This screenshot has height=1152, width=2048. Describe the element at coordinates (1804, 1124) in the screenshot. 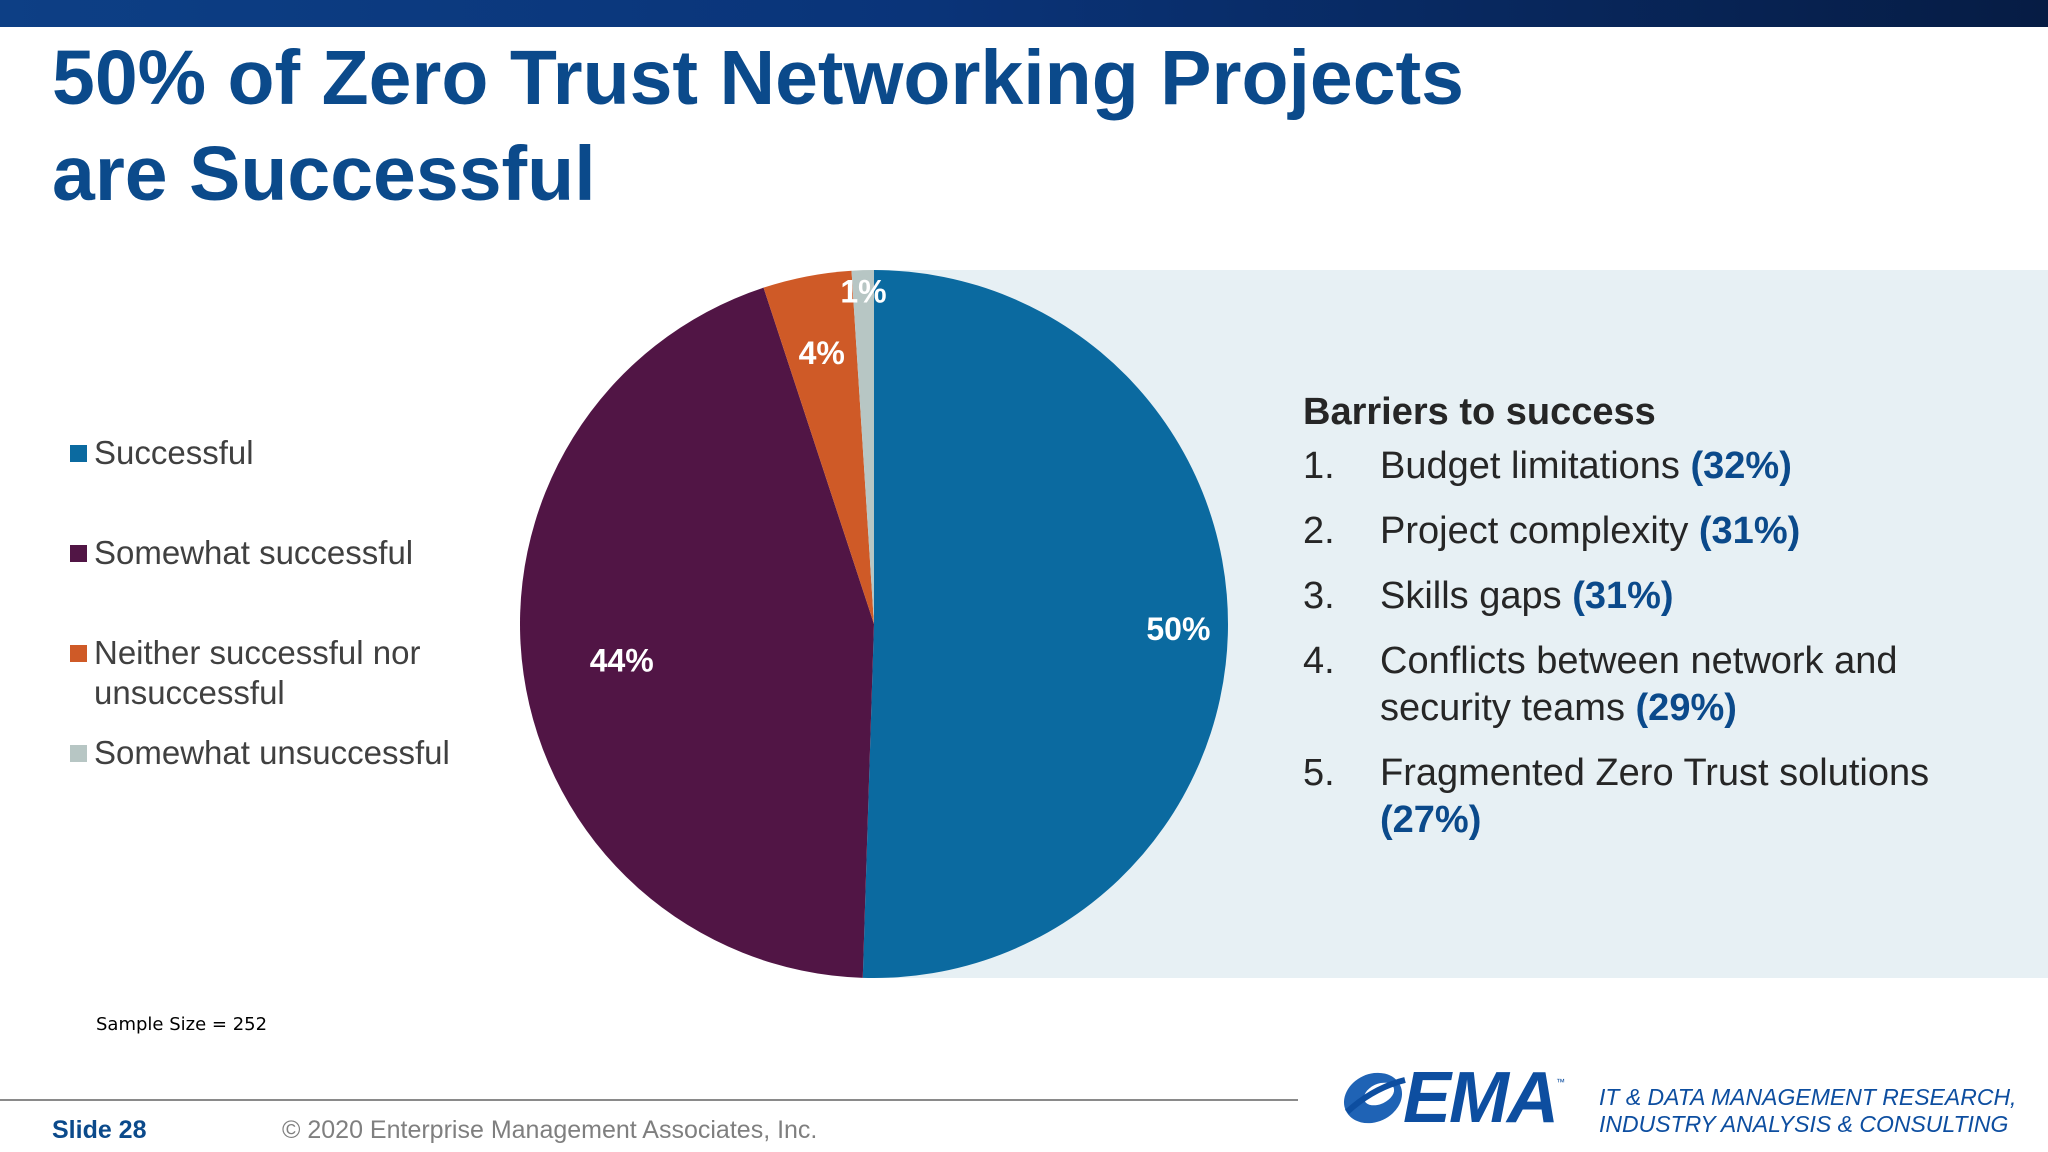

I see `tagline-line-2: INDUSTRY ANALYSIS & CONSULTING` at that location.